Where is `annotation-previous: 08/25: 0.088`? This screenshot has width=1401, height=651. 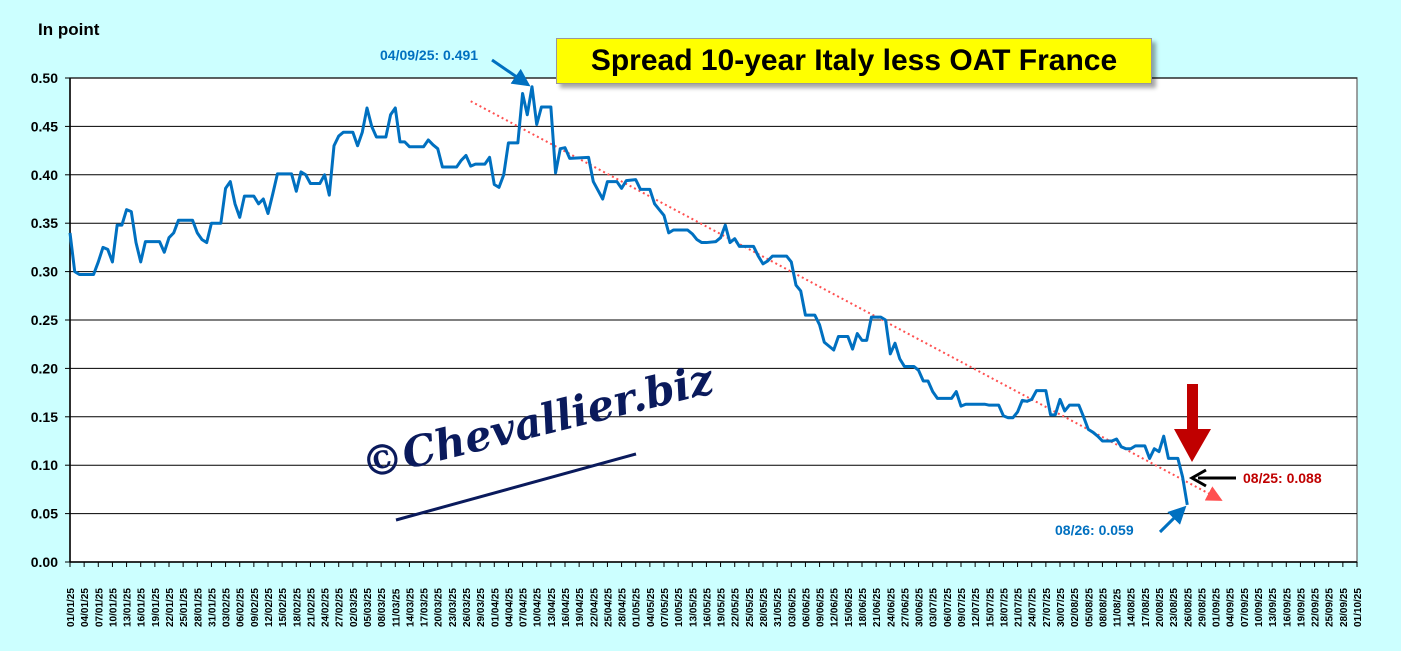
annotation-previous: 08/25: 0.088 is located at coordinates (1282, 478).